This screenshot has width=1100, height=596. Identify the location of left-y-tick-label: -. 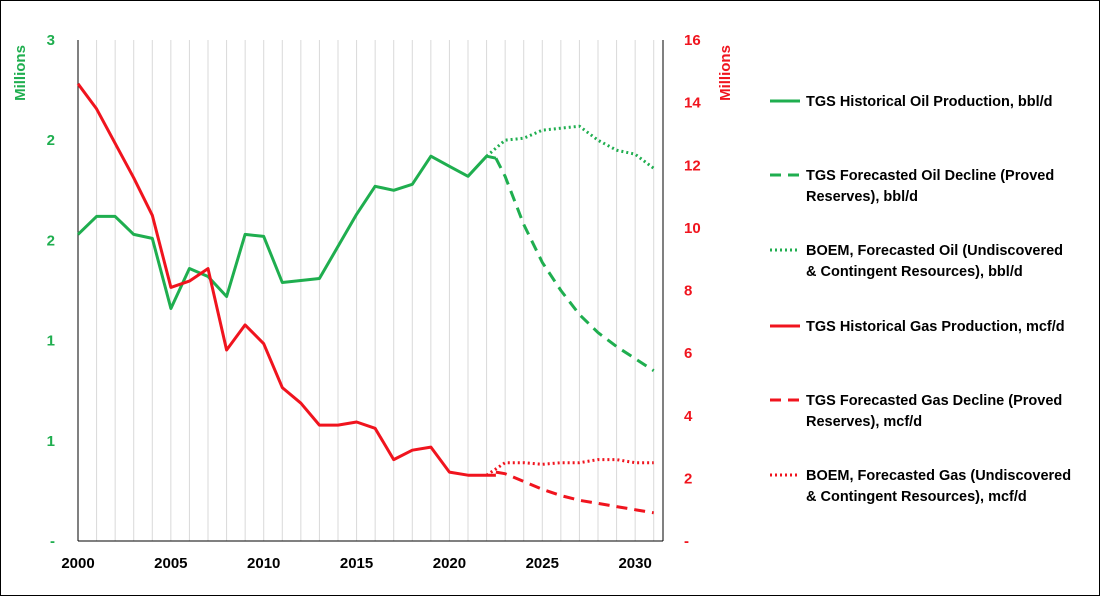
(52, 541).